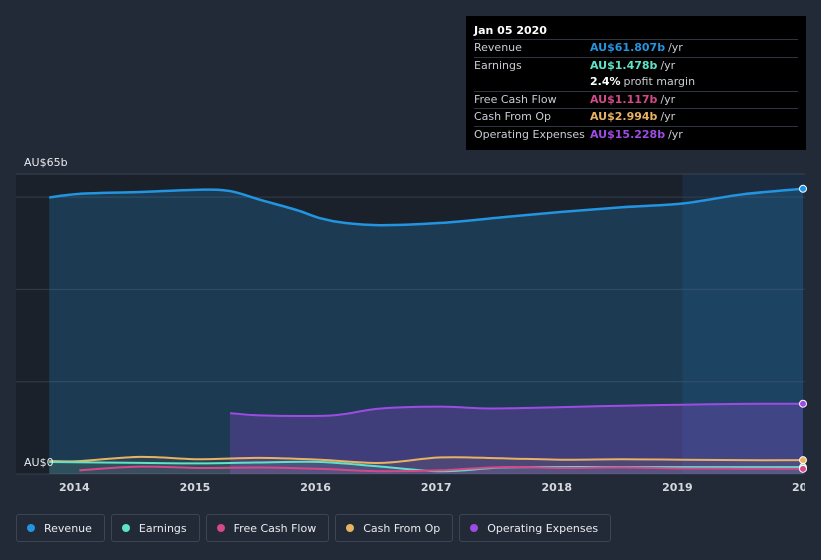 The width and height of the screenshot is (821, 560). I want to click on tooltip-row-label: Revenue, so click(498, 47).